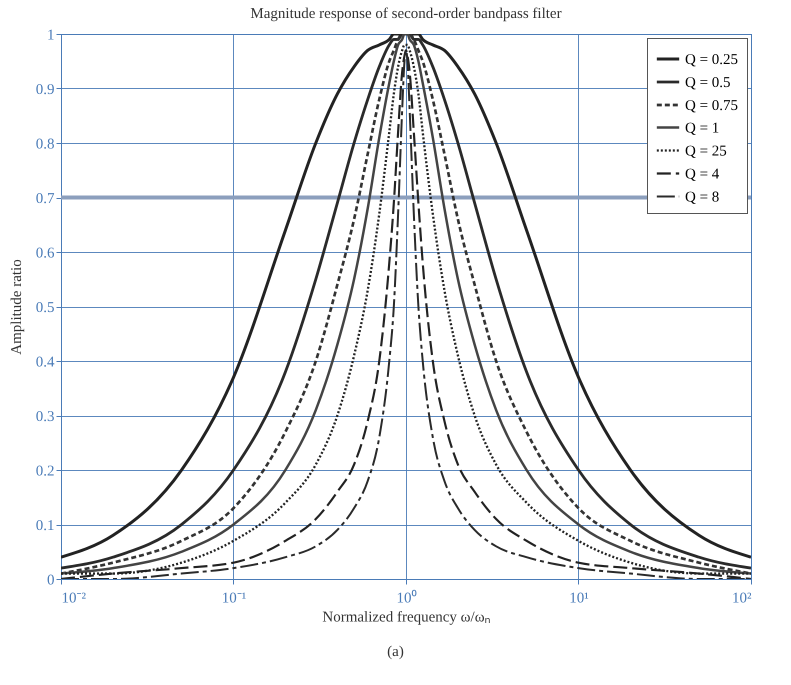 The image size is (791, 685). I want to click on x-tick-label: 10⁻², so click(74, 598).